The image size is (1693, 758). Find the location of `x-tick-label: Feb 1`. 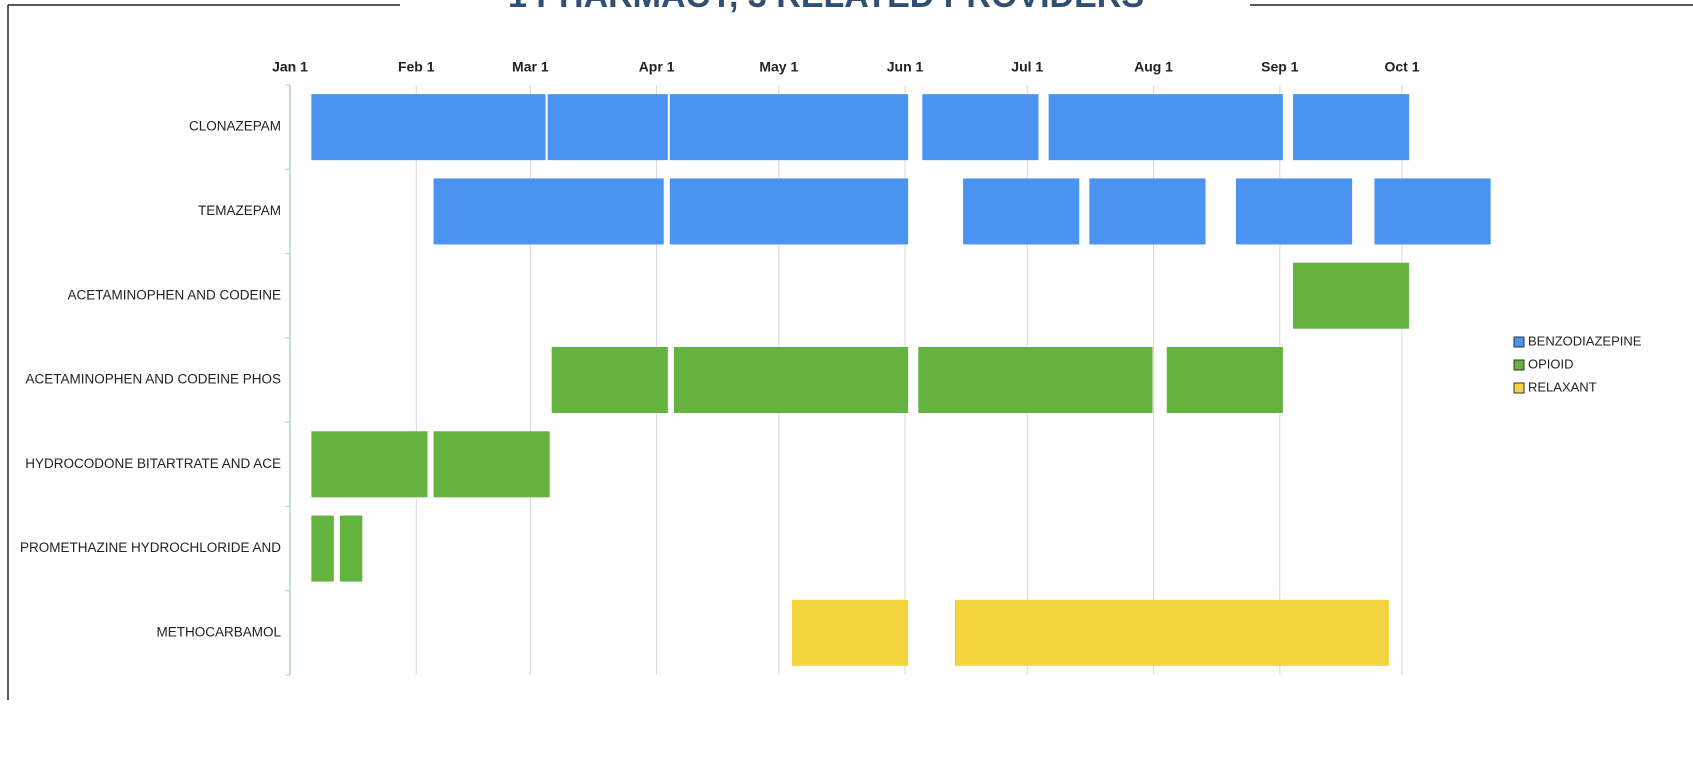

x-tick-label: Feb 1 is located at coordinates (416, 67).